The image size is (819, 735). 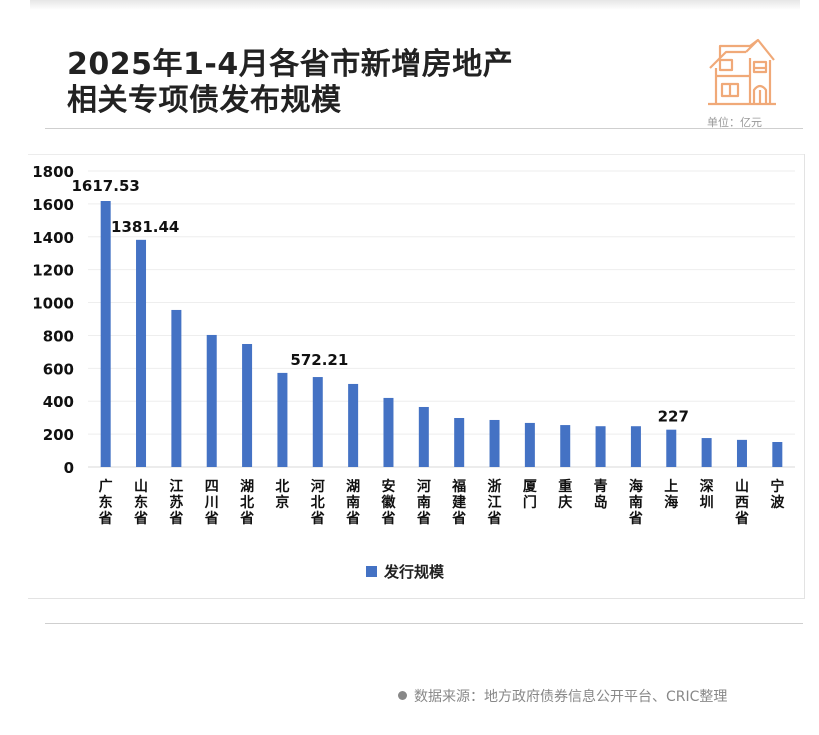 I want to click on legend-label: 发行规模, so click(x=414, y=572).